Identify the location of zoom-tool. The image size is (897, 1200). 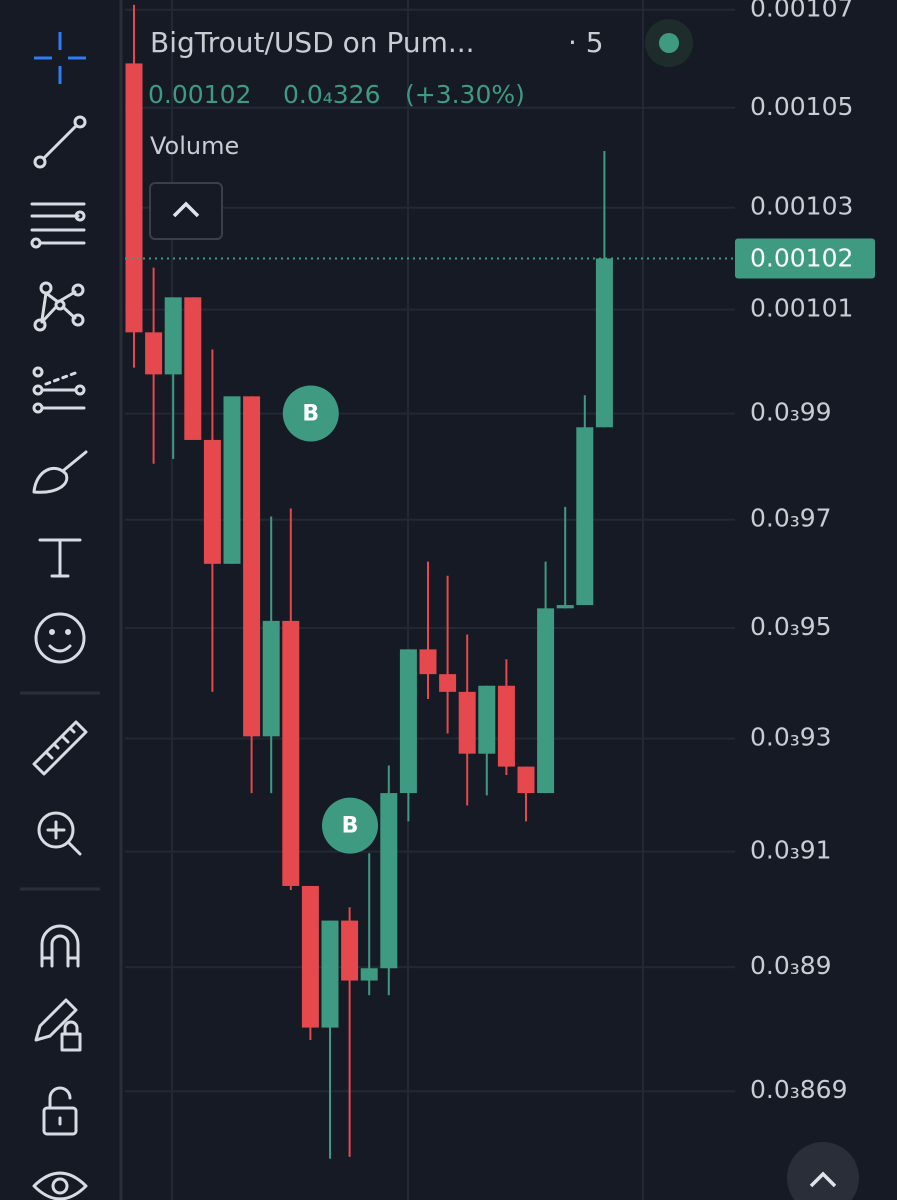
(59, 833).